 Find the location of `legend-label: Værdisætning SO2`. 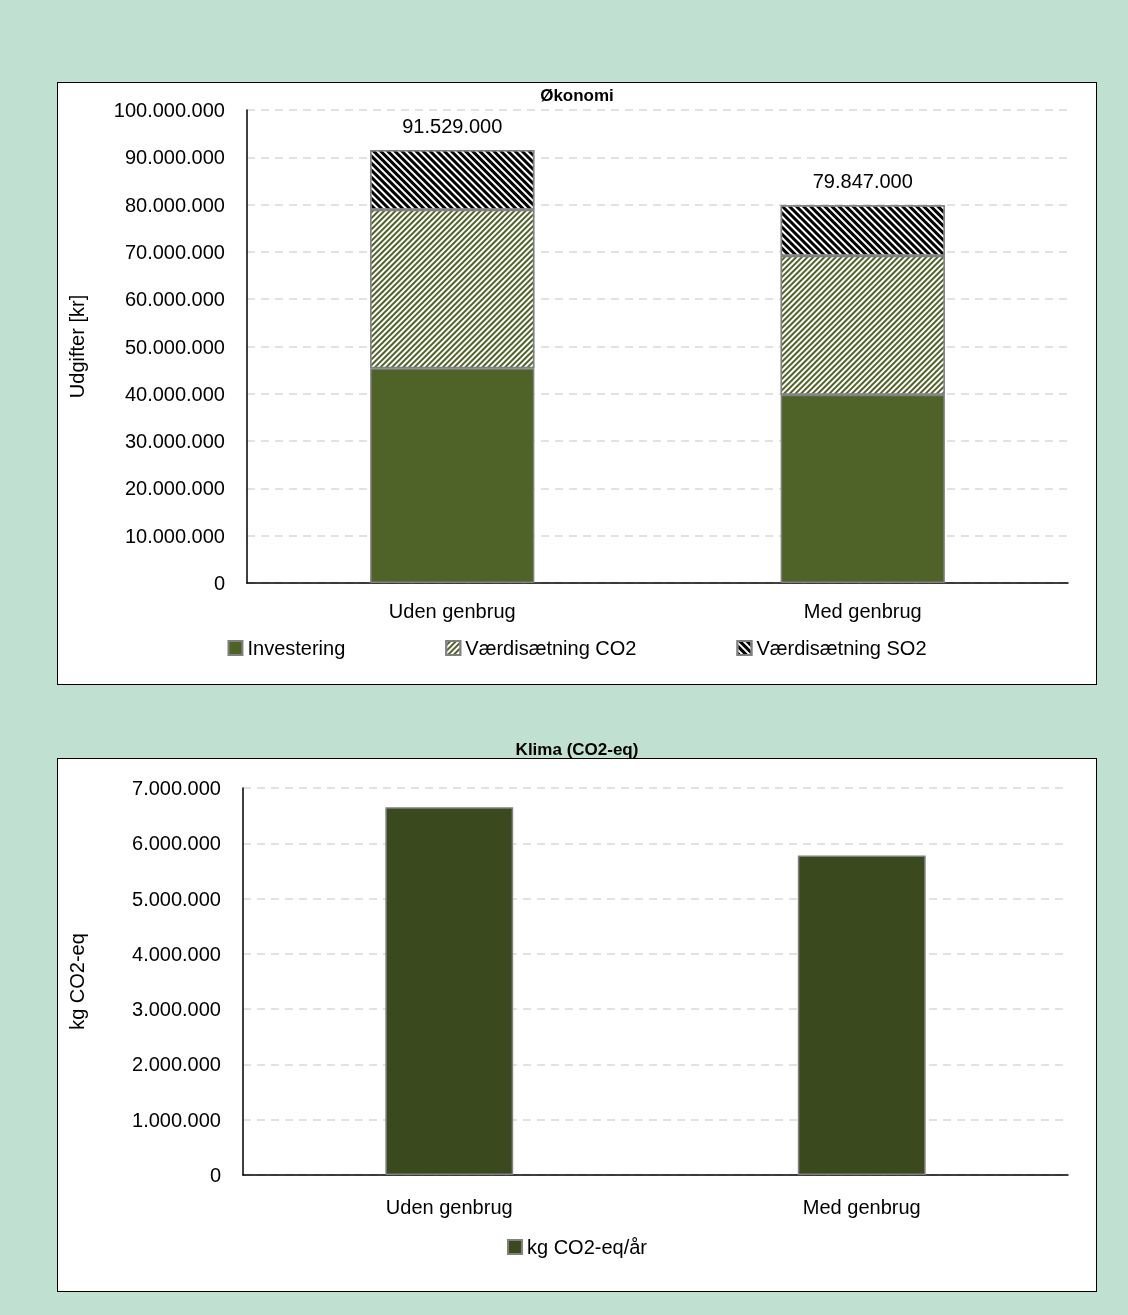

legend-label: Værdisætning SO2 is located at coordinates (841, 648).